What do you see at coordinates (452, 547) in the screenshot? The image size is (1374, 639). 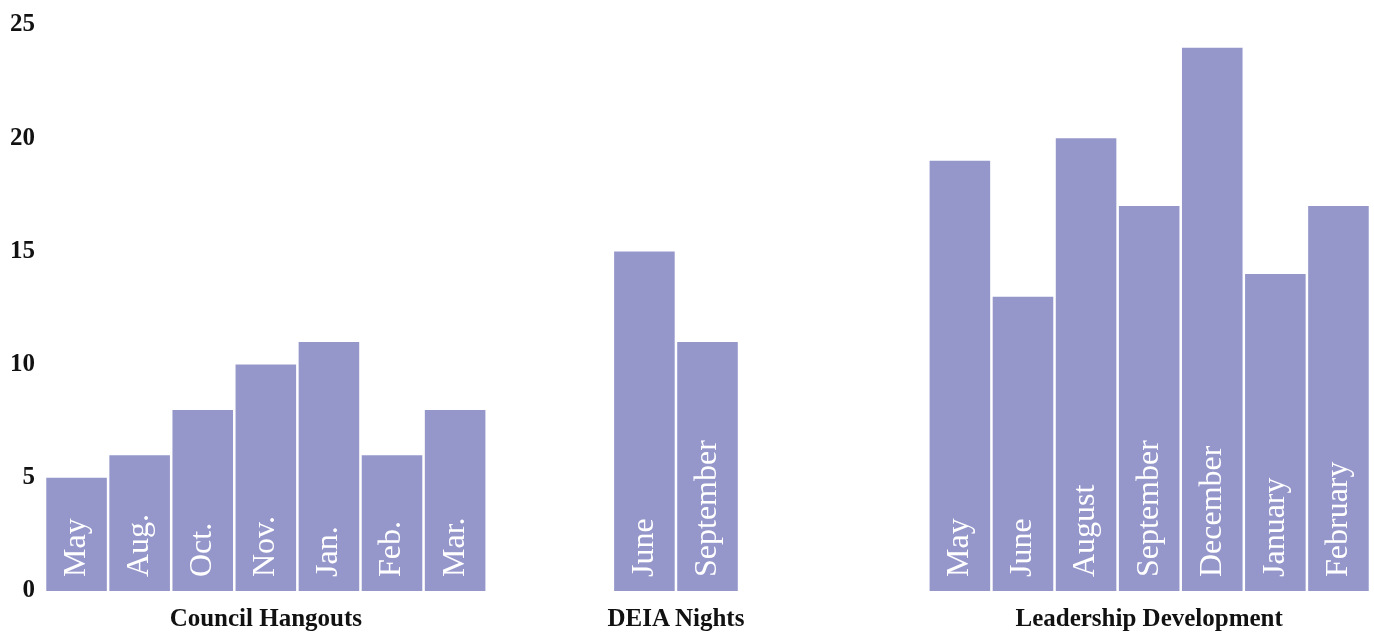 I see `x-tick-label: Mar.` at bounding box center [452, 547].